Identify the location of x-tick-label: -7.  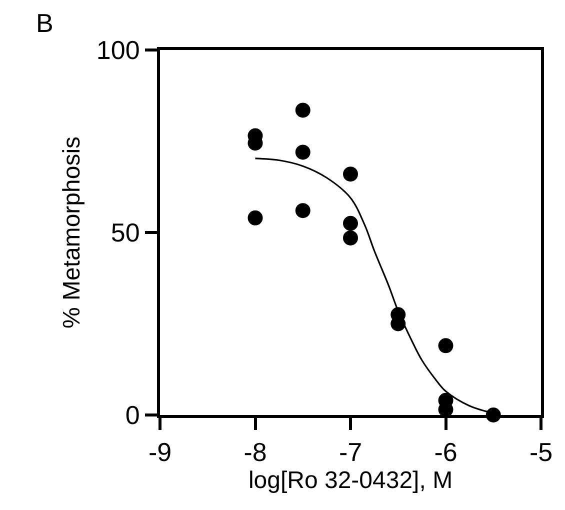
(350, 452).